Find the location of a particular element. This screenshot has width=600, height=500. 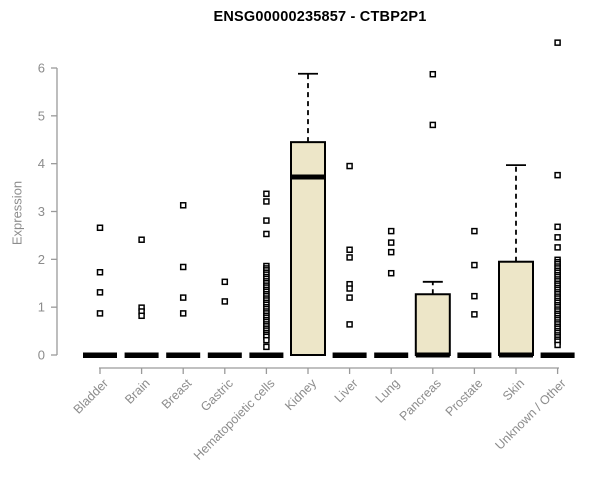

category-label: Pancreas is located at coordinates (420, 399).